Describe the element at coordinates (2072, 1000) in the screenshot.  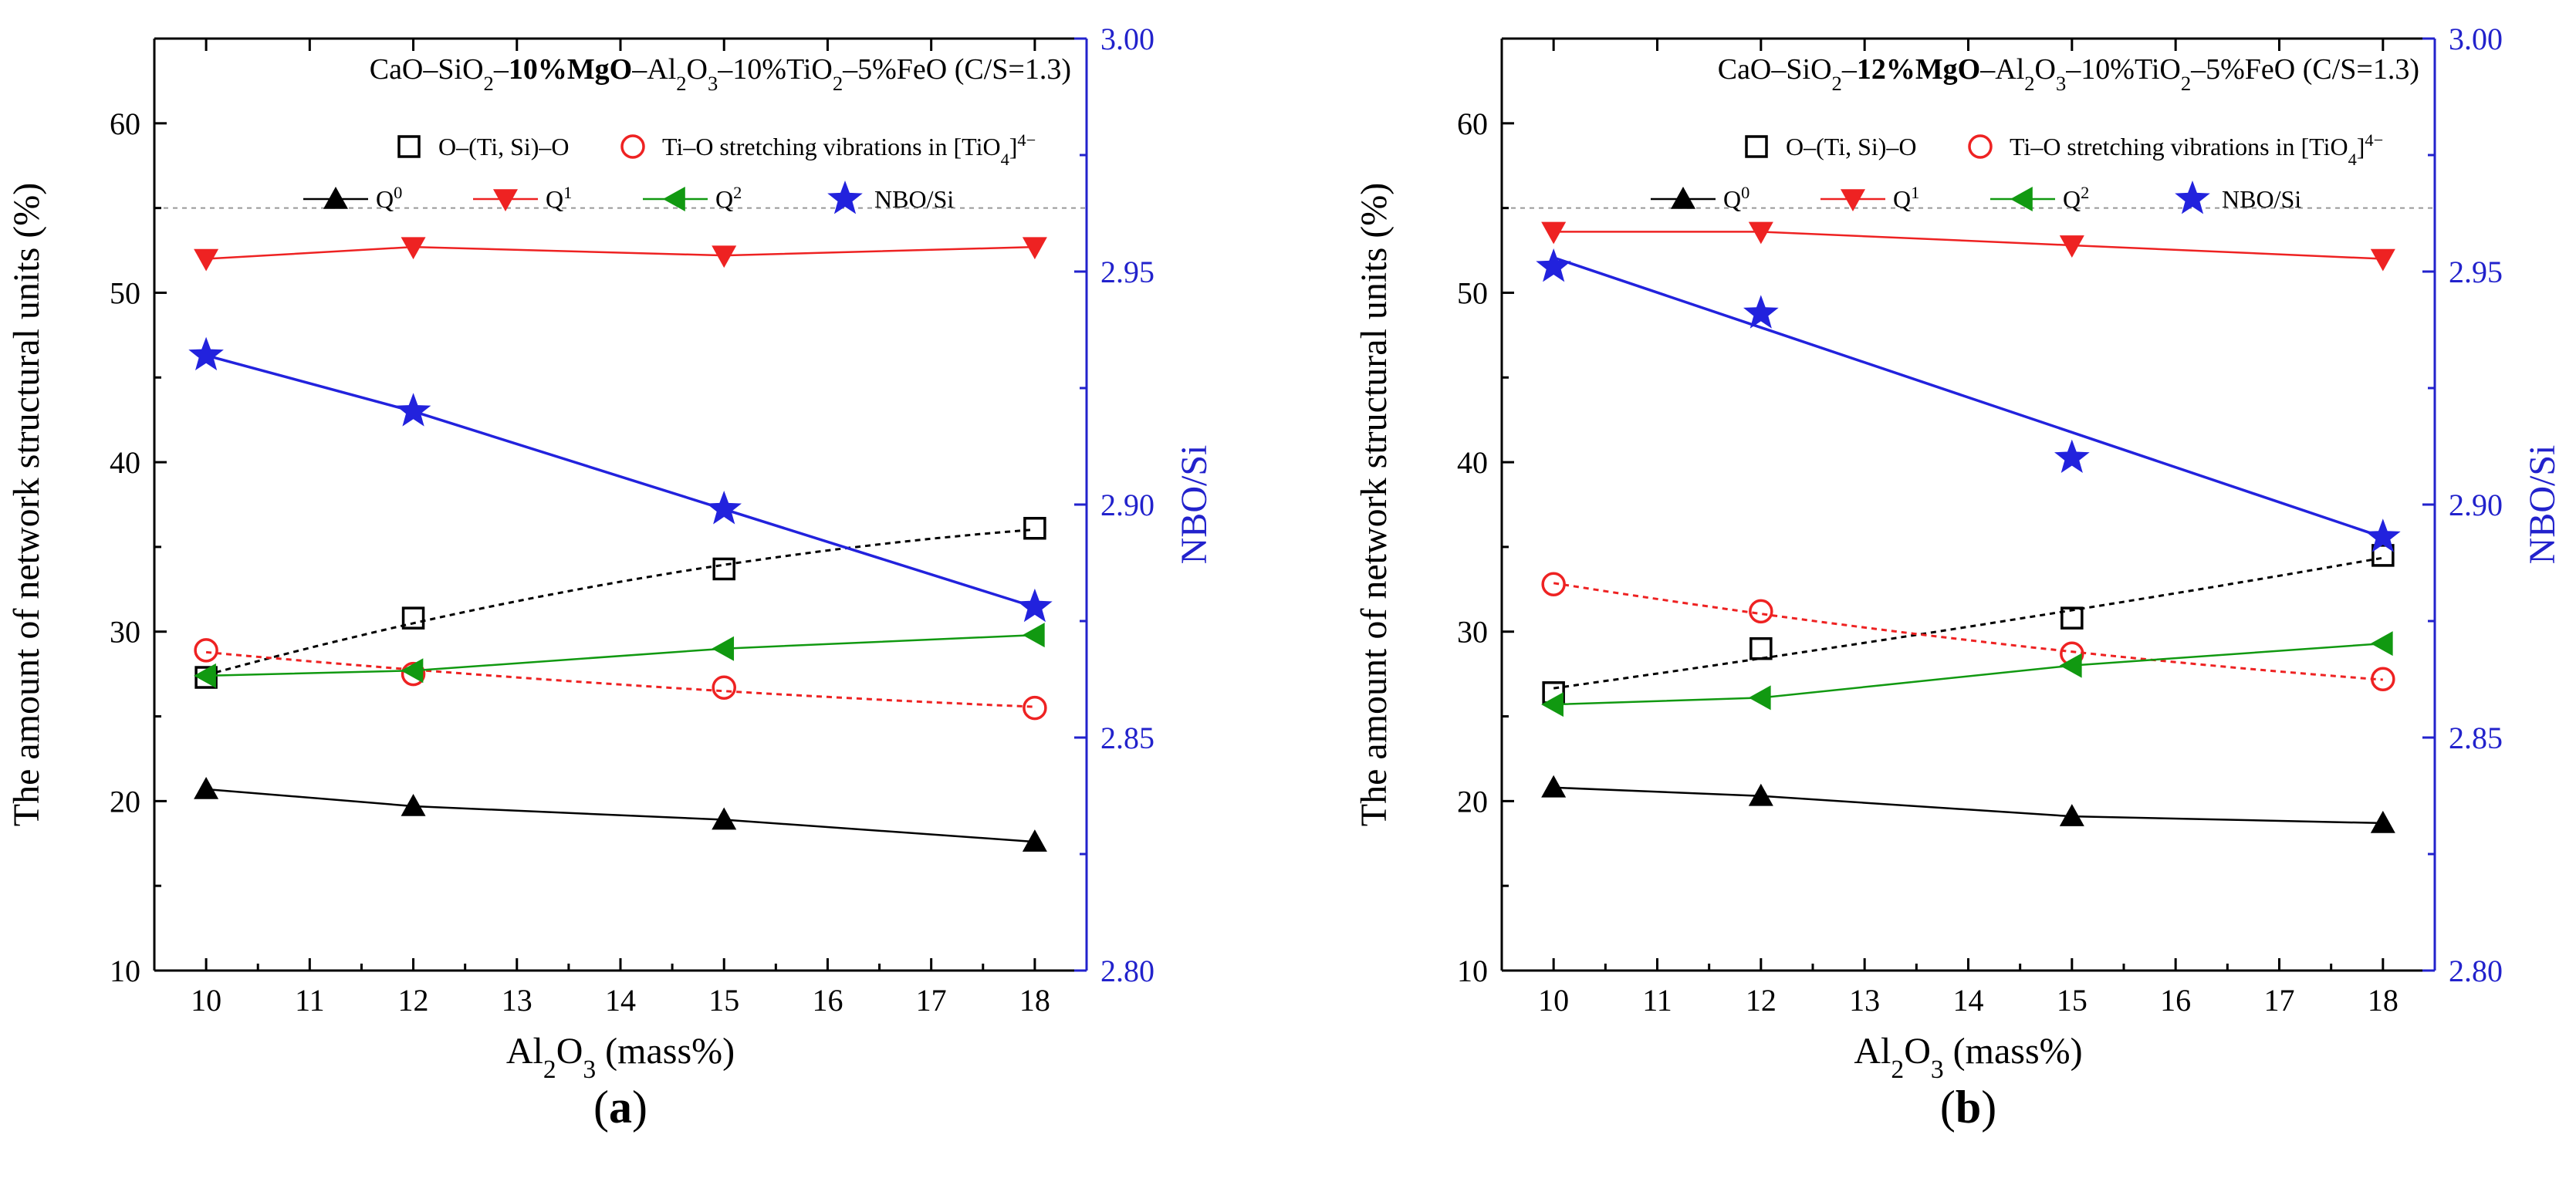
I see `x-tick-label: 15` at that location.